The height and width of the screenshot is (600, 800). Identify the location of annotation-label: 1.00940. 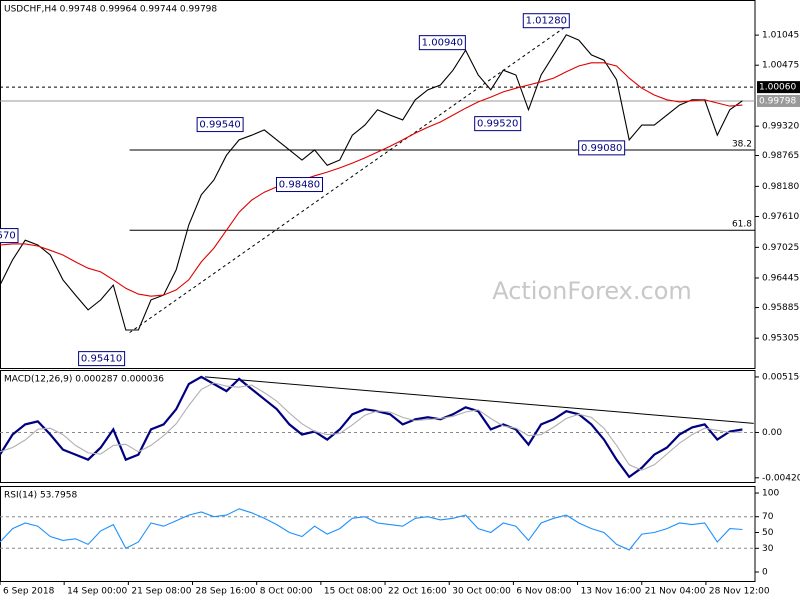
(442, 43).